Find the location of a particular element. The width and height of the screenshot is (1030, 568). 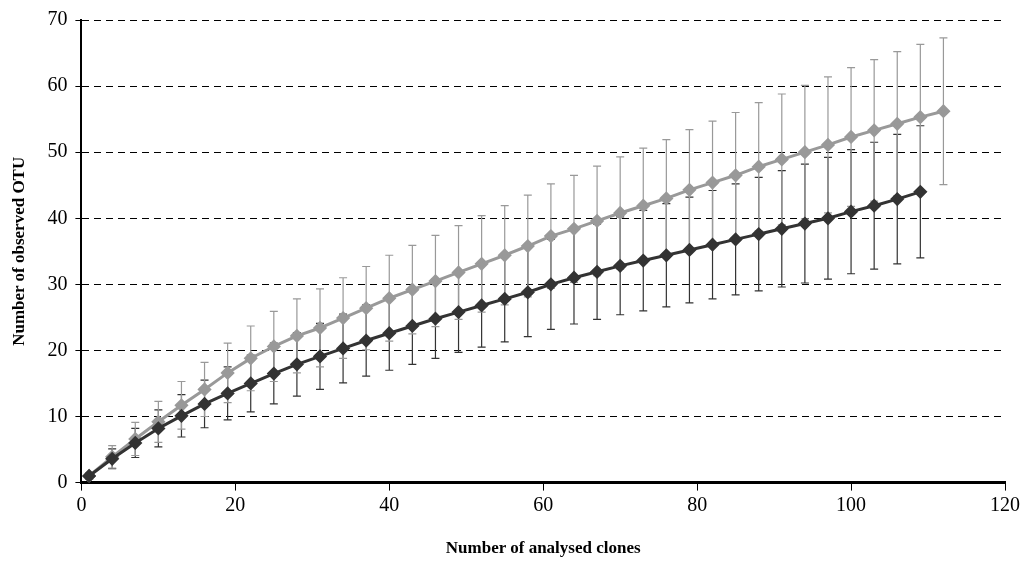

y-tick-label: 40 is located at coordinates (57, 216).